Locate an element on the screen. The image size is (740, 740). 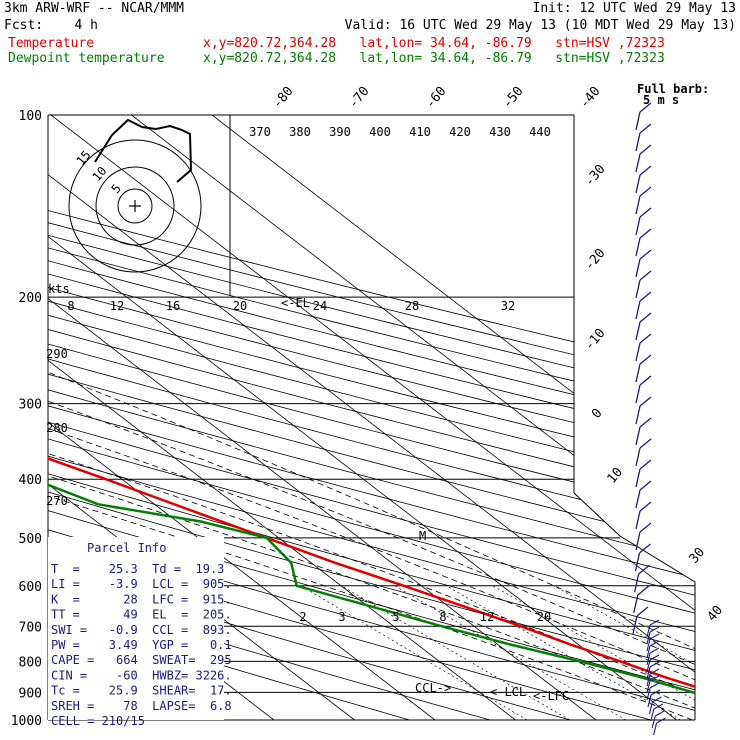
pressure-label: 600 is located at coordinates (30, 587).